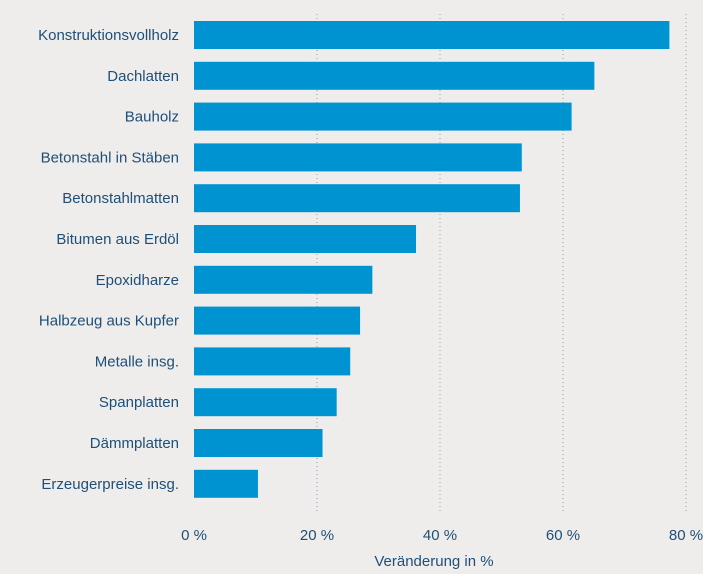  I want to click on x-tick-label: 40 %, so click(440, 535).